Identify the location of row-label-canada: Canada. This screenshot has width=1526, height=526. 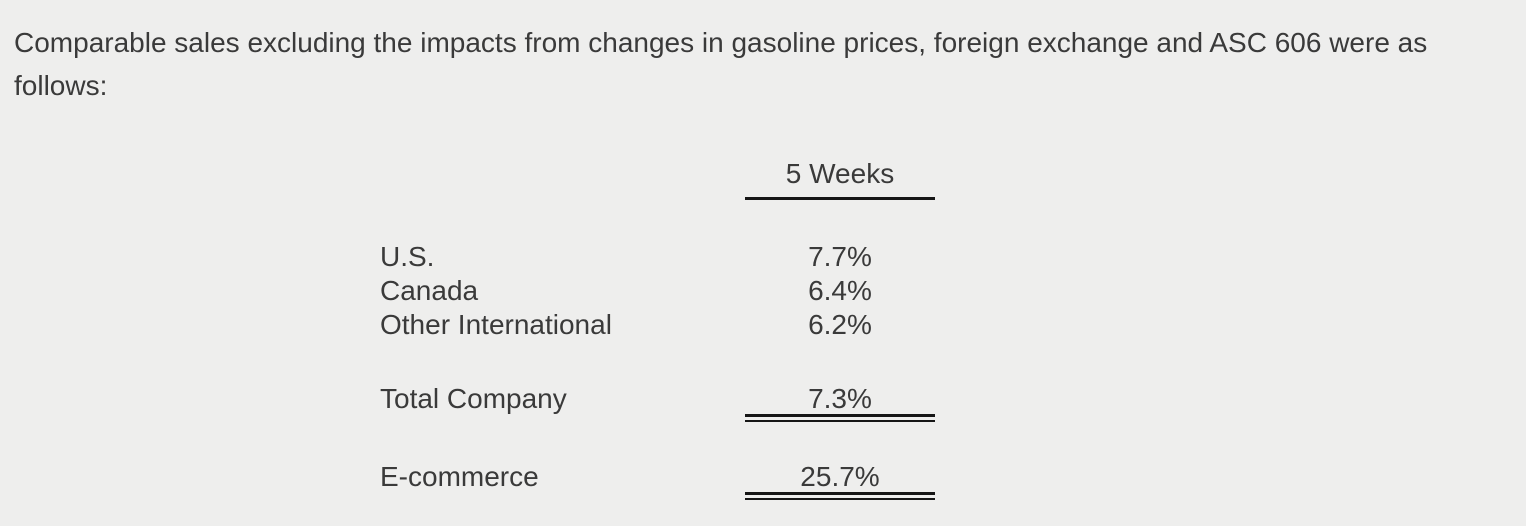
(429, 290).